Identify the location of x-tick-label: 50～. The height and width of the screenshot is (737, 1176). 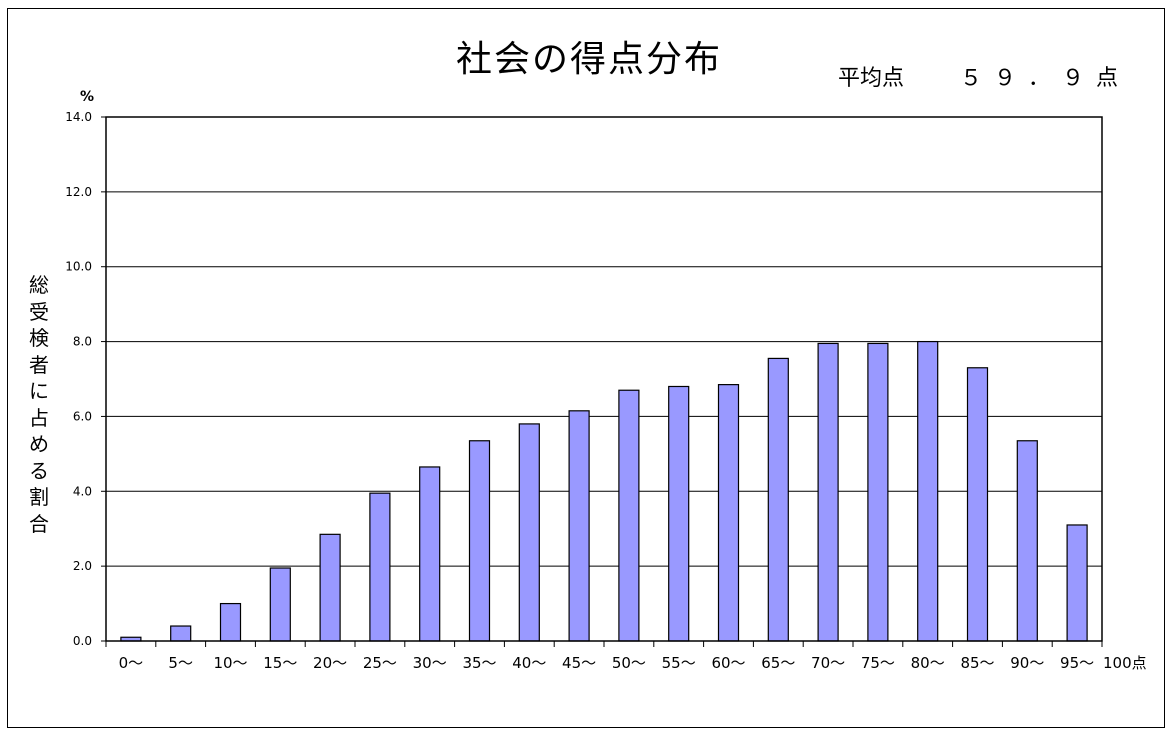
(629, 663).